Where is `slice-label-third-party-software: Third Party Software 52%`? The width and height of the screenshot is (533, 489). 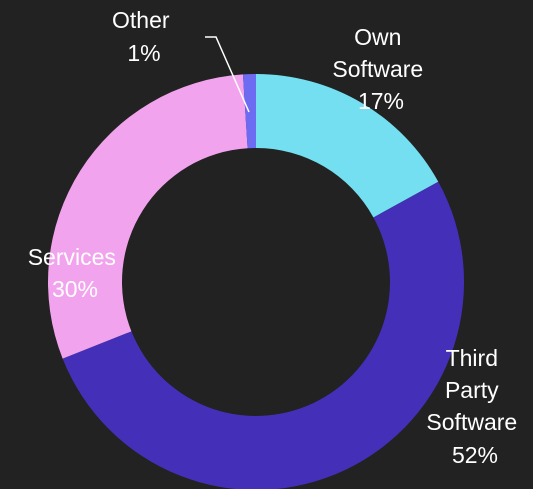
slice-label-third-party-software: Third Party Software 52% is located at coordinates (474, 406).